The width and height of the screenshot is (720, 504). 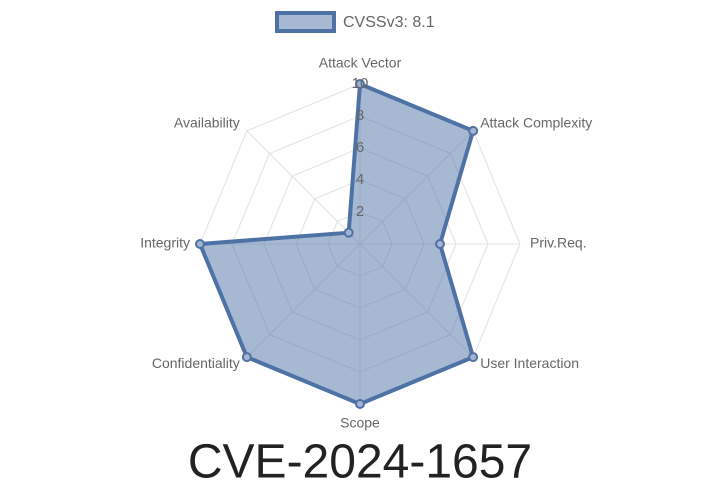 I want to click on legend-swatch, so click(x=305, y=22).